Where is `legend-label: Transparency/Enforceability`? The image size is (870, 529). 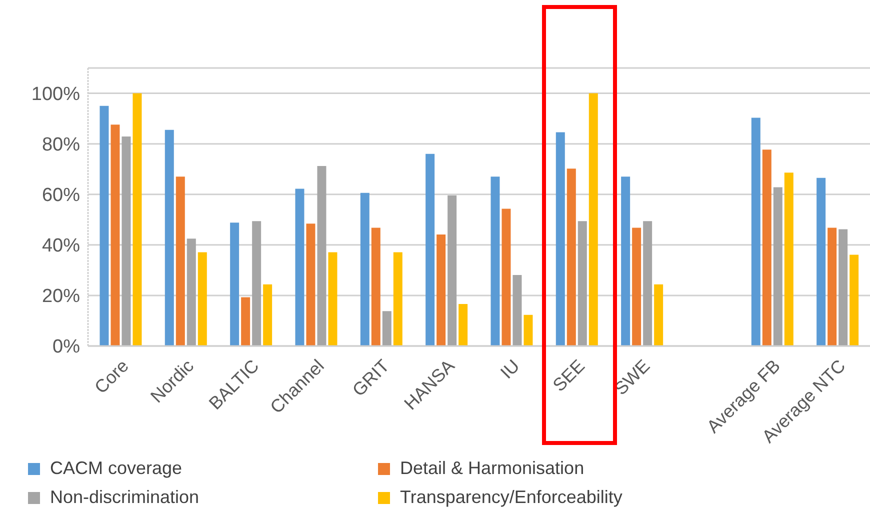
legend-label: Transparency/Enforceability is located at coordinates (511, 497).